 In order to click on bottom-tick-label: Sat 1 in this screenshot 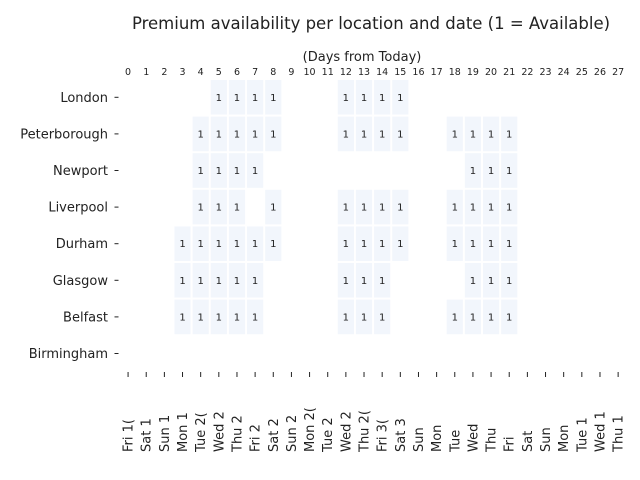, I will do `click(147, 435)`.